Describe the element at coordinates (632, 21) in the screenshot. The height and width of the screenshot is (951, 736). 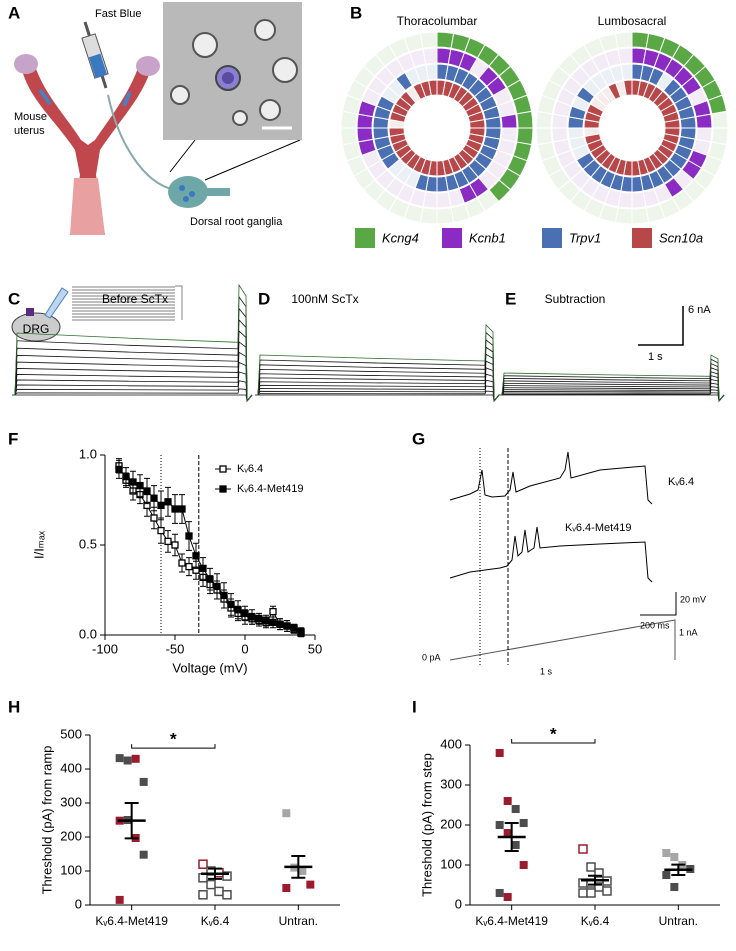
I see `wheel-title: Lumbosacral` at that location.